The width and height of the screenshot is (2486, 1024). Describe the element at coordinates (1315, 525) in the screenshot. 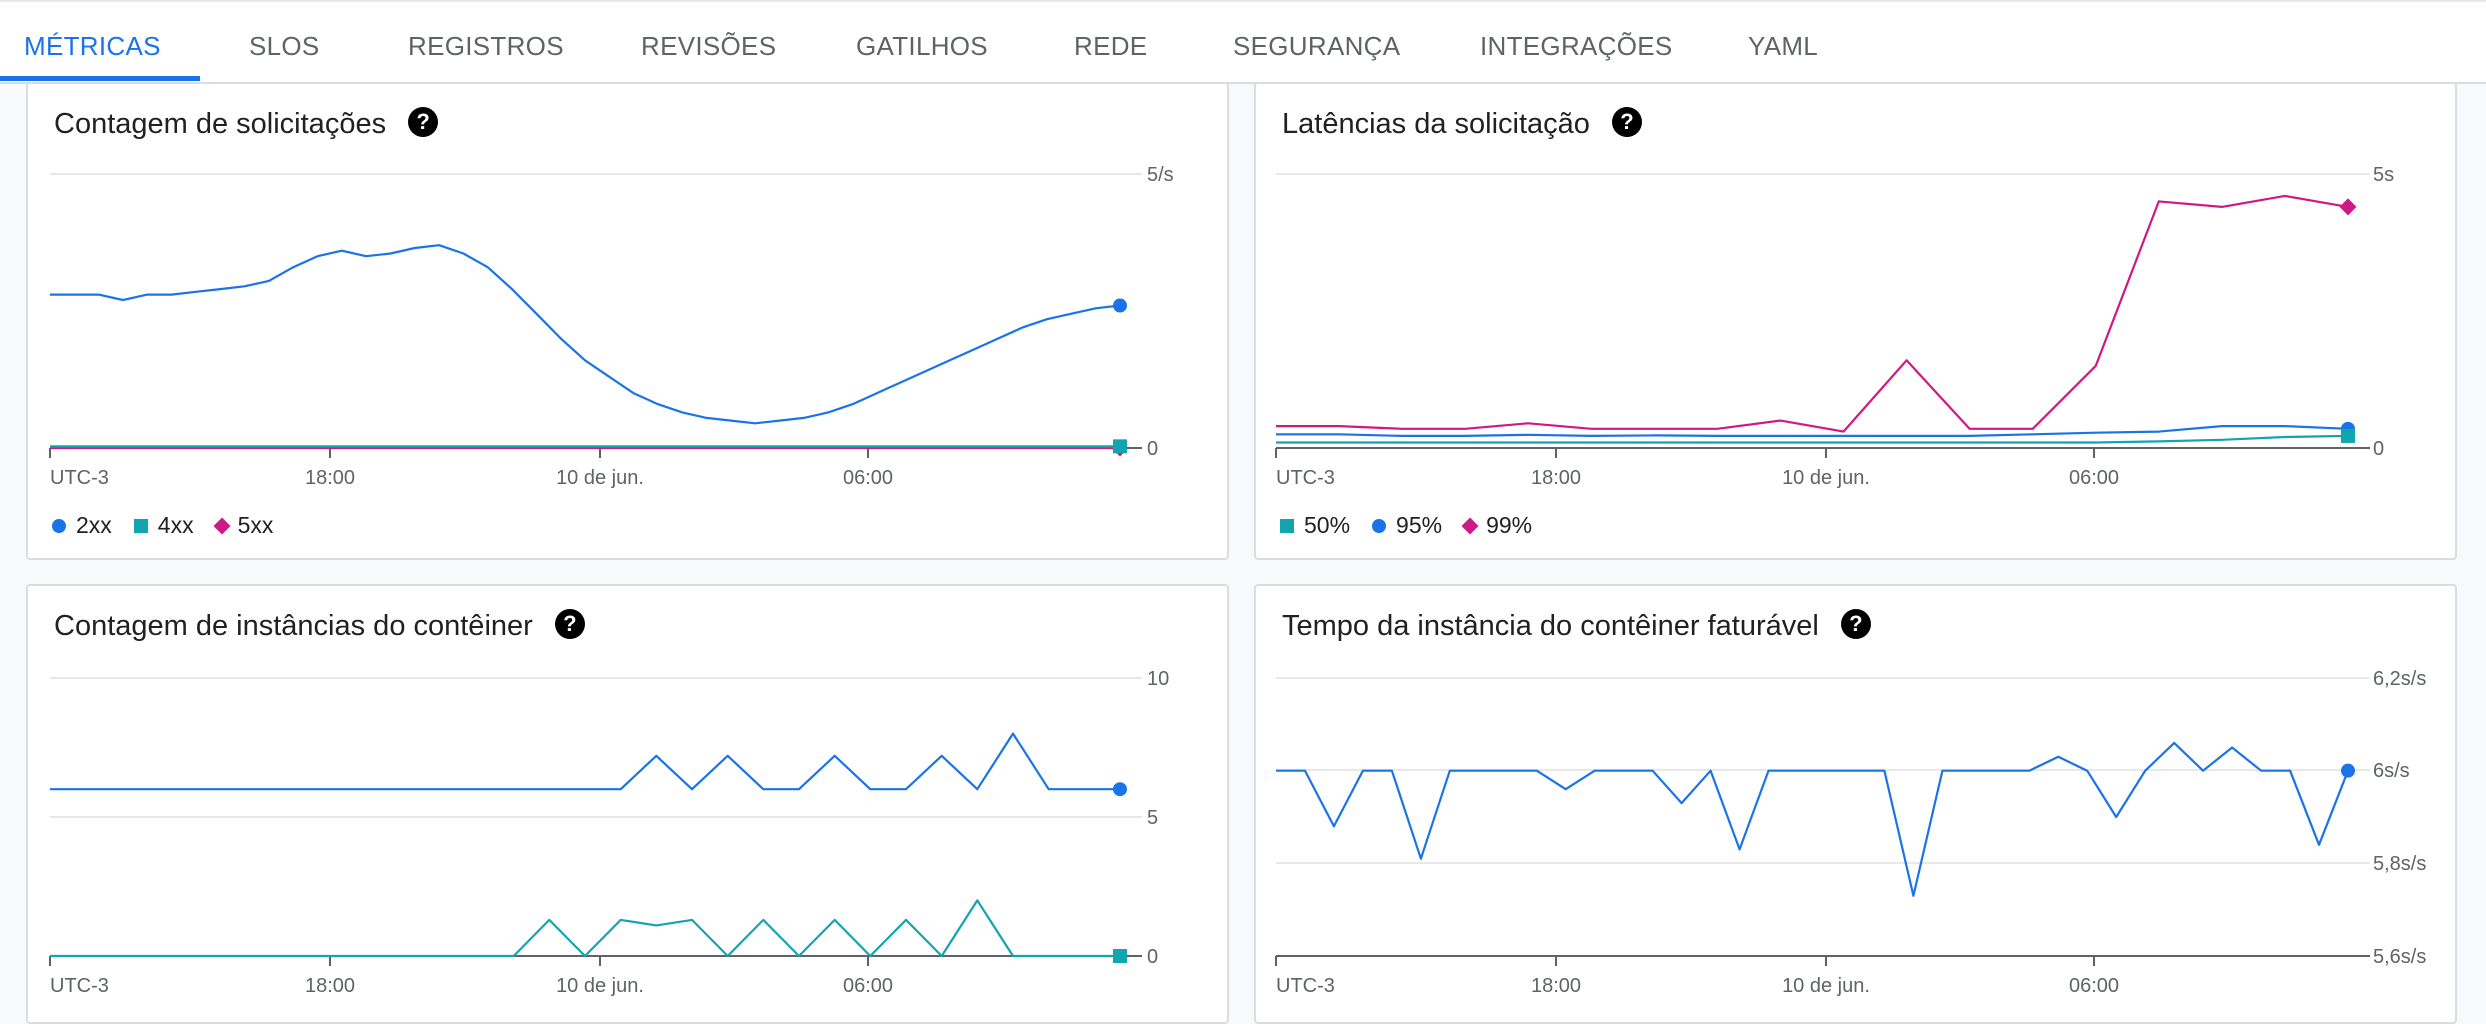

I see `legend-item-50: 50%` at that location.